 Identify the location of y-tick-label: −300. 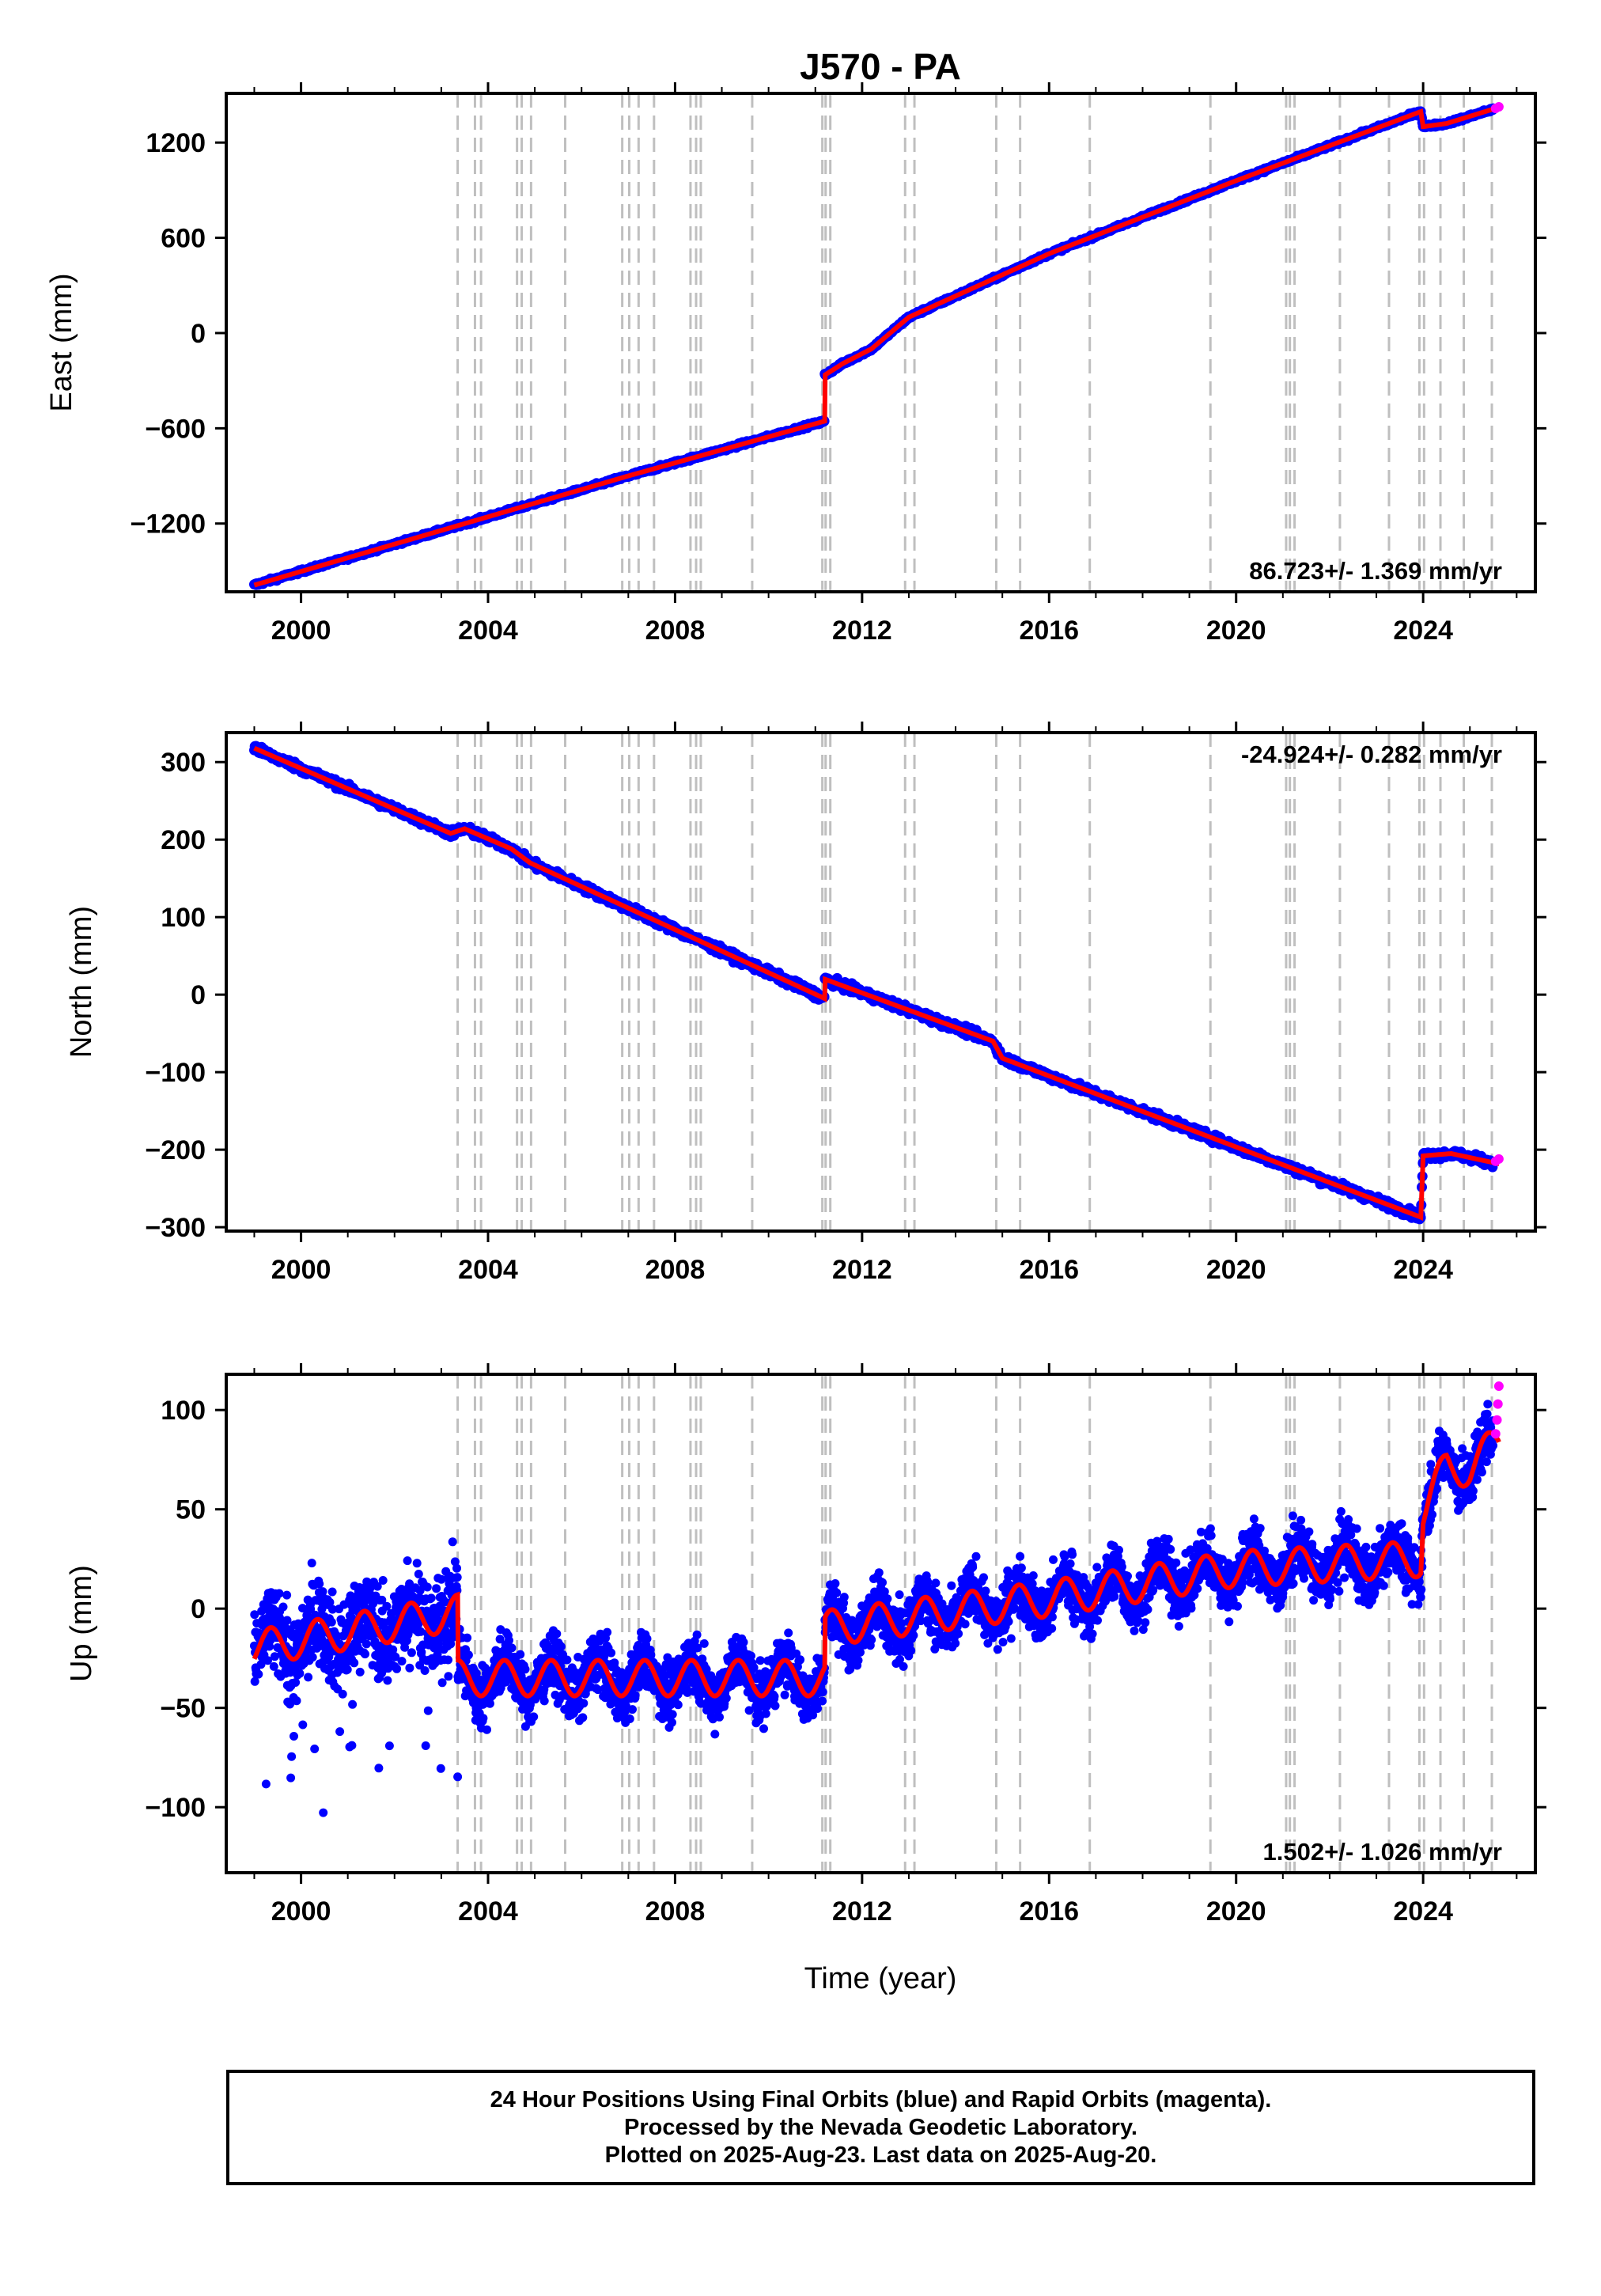
(175, 1228).